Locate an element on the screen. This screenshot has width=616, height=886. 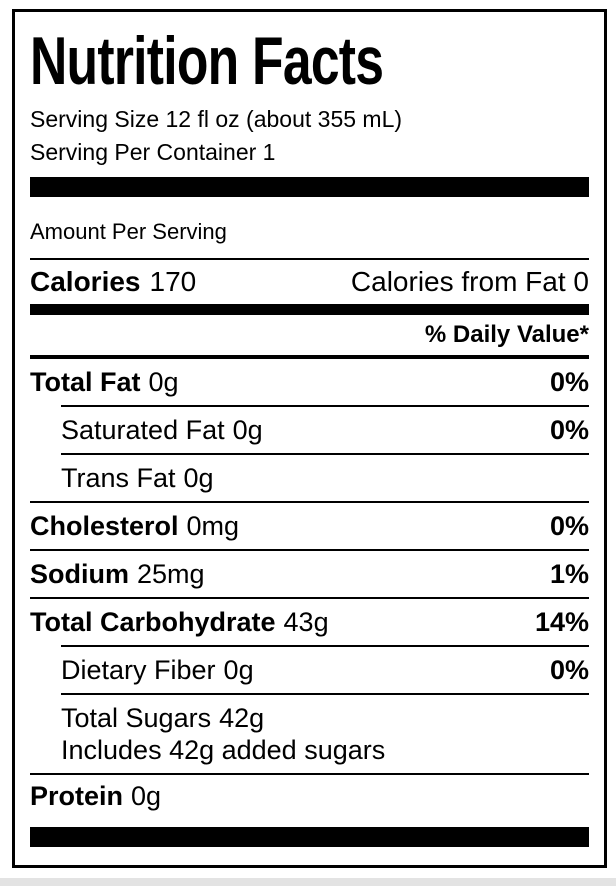
added-sugars-note: Includes 42g added sugars is located at coordinates (223, 750).